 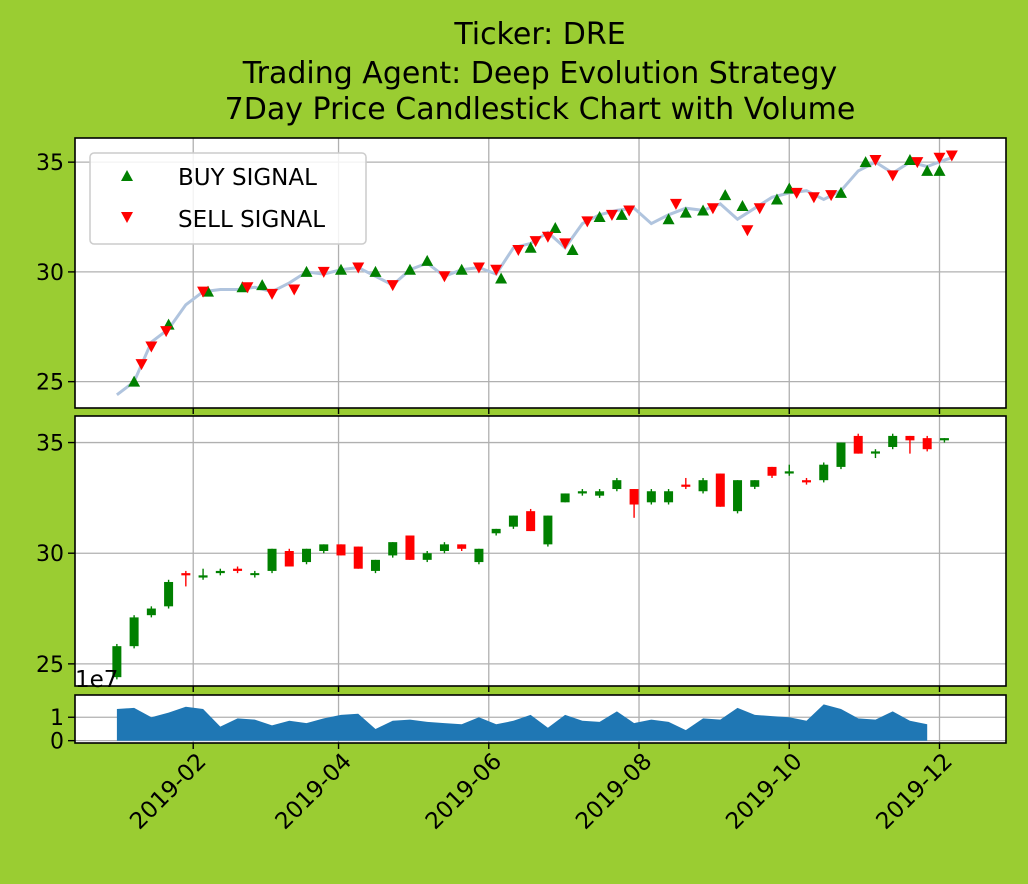 I want to click on legend-sell-marker, so click(x=127, y=217).